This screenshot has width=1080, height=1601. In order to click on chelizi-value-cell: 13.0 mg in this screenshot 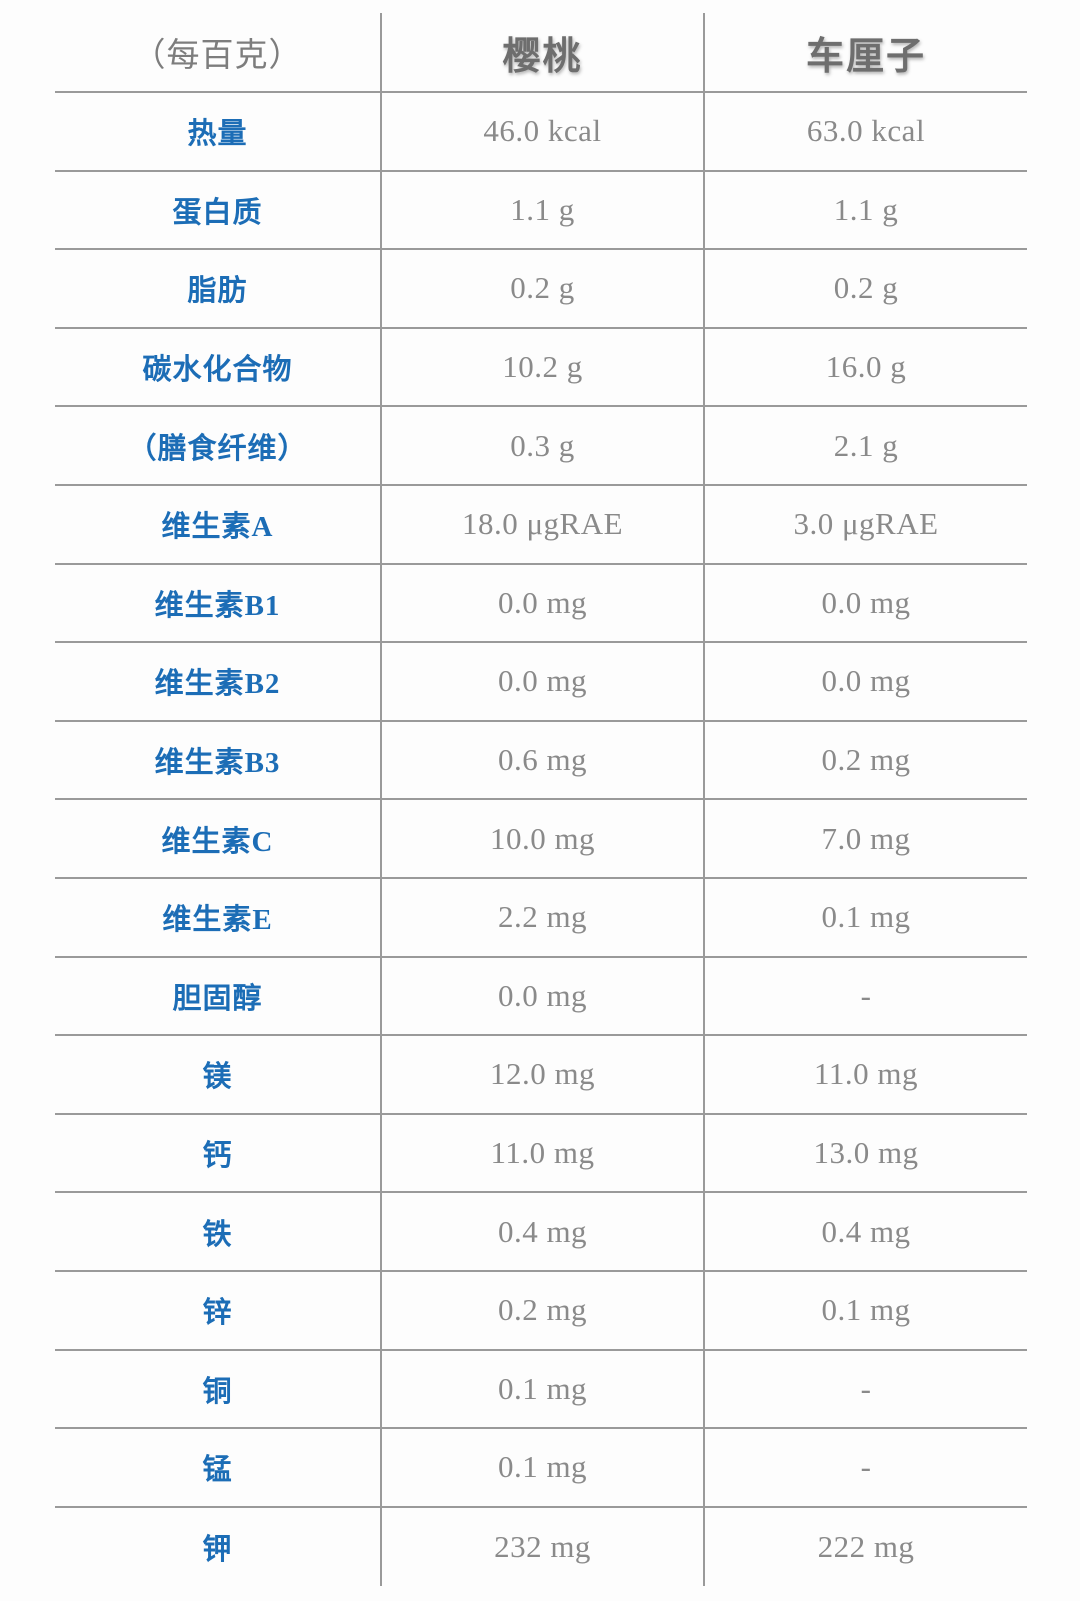, I will do `click(865, 1154)`.